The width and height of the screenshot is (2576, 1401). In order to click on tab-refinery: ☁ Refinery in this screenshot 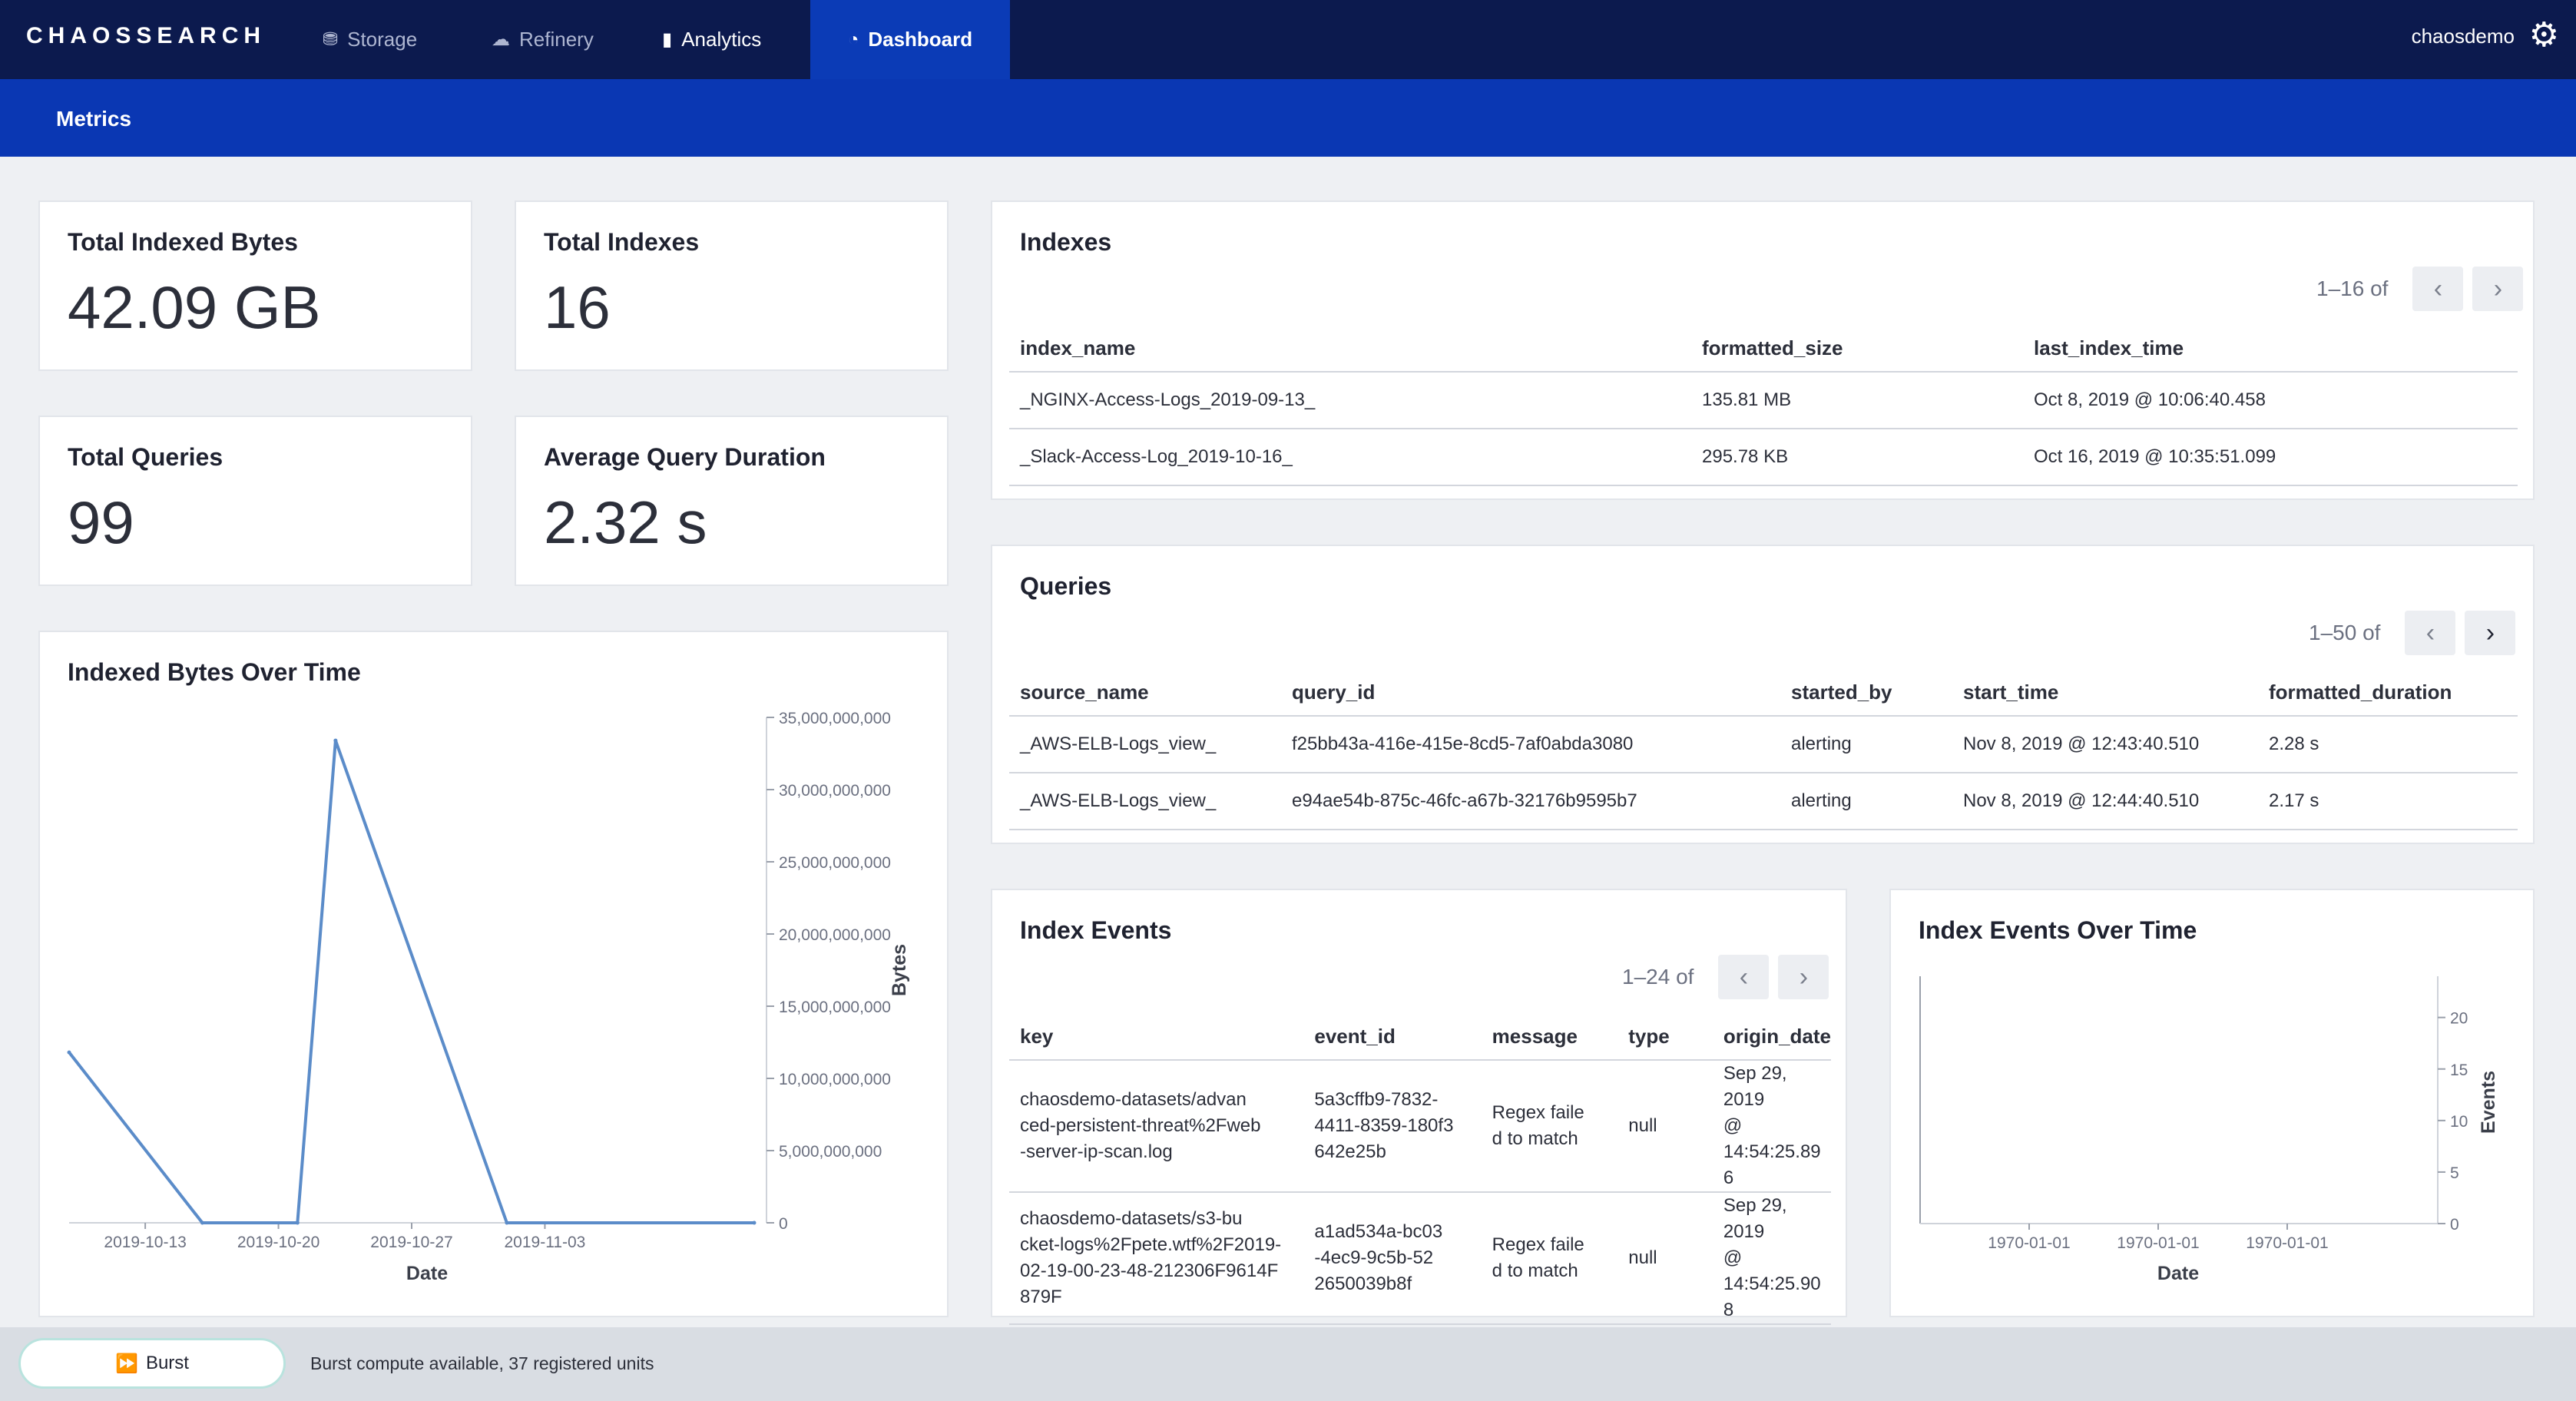, I will do `click(557, 39)`.